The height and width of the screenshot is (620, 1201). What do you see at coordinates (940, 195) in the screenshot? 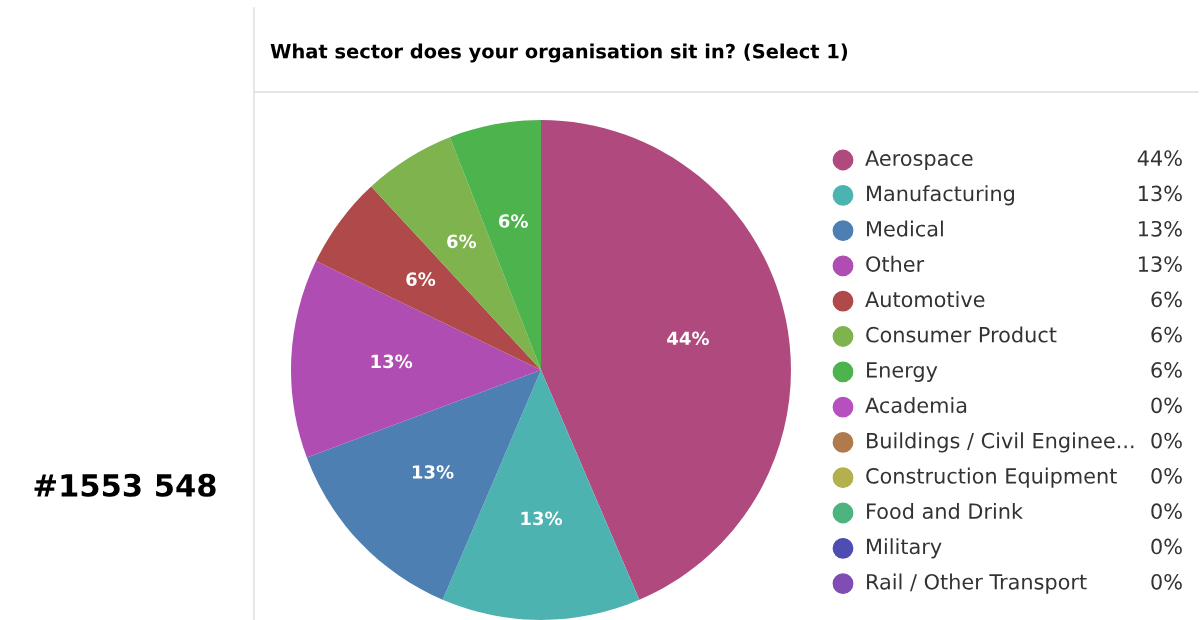
I see `legend-label: Manufacturing` at bounding box center [940, 195].